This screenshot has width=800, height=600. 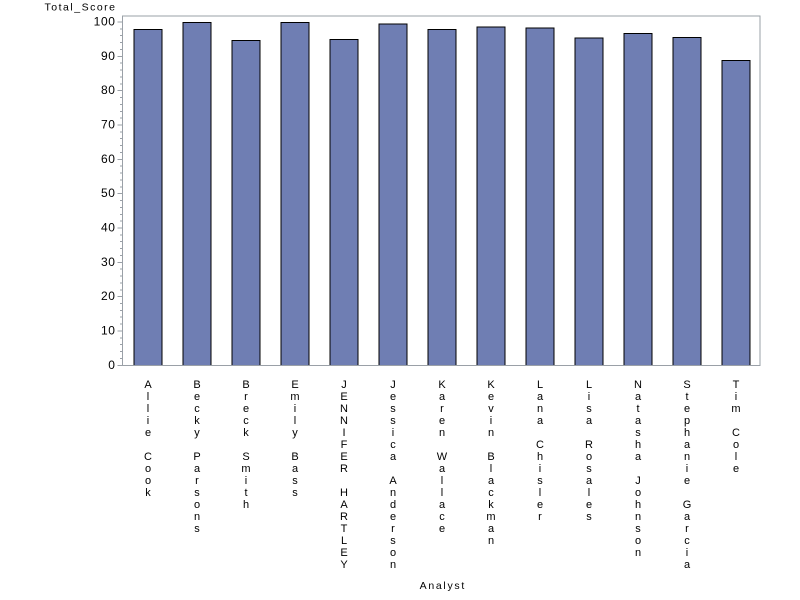 I want to click on svg-text: 90, so click(x=108, y=56).